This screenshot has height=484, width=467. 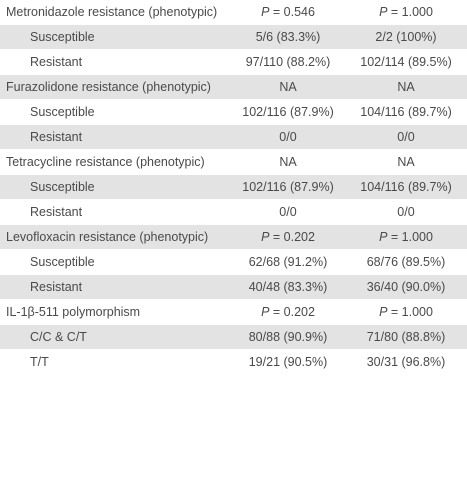 I want to click on table-subrow: T/T 19/21 (90.5%) 30/31 (96.8%), so click(x=233, y=362).